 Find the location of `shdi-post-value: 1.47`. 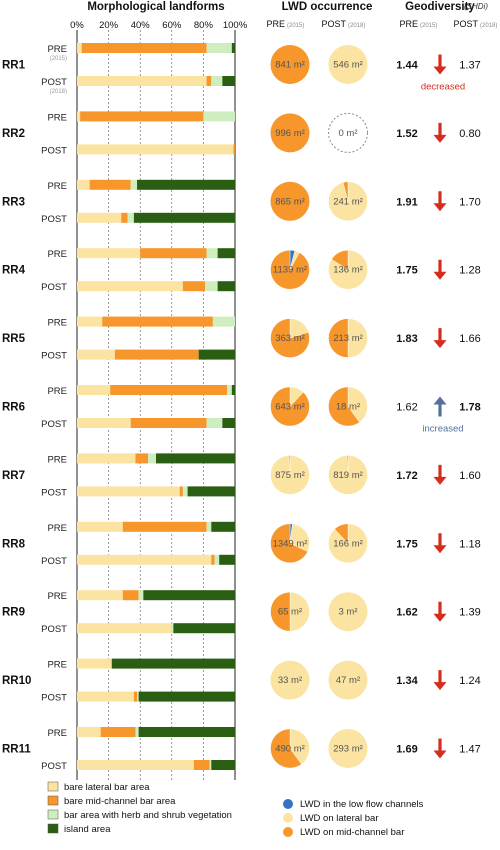

shdi-post-value: 1.47 is located at coordinates (469, 750).